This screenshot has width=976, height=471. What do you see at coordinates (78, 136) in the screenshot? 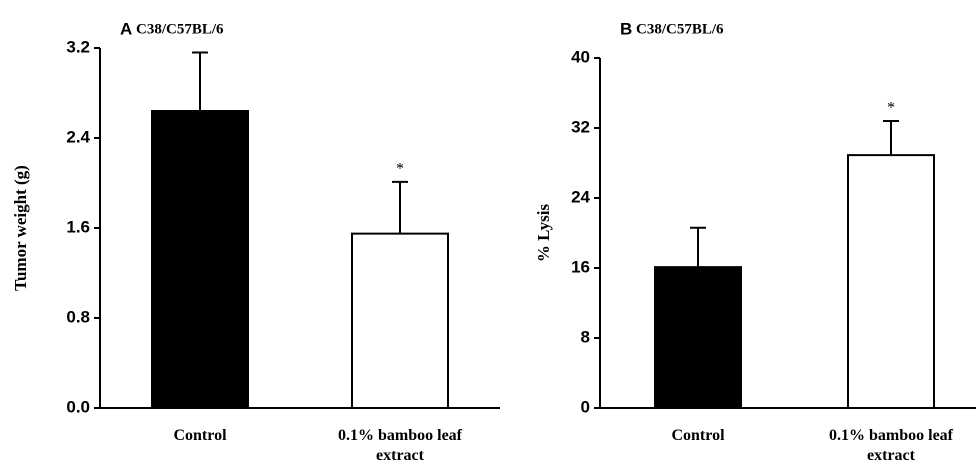
I see `y-tick-label: 2.4` at bounding box center [78, 136].